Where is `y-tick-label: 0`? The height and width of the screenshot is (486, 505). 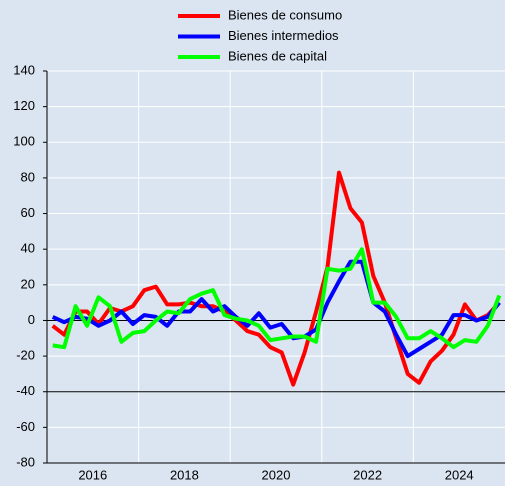
y-tick-label: 0 is located at coordinates (31, 319).